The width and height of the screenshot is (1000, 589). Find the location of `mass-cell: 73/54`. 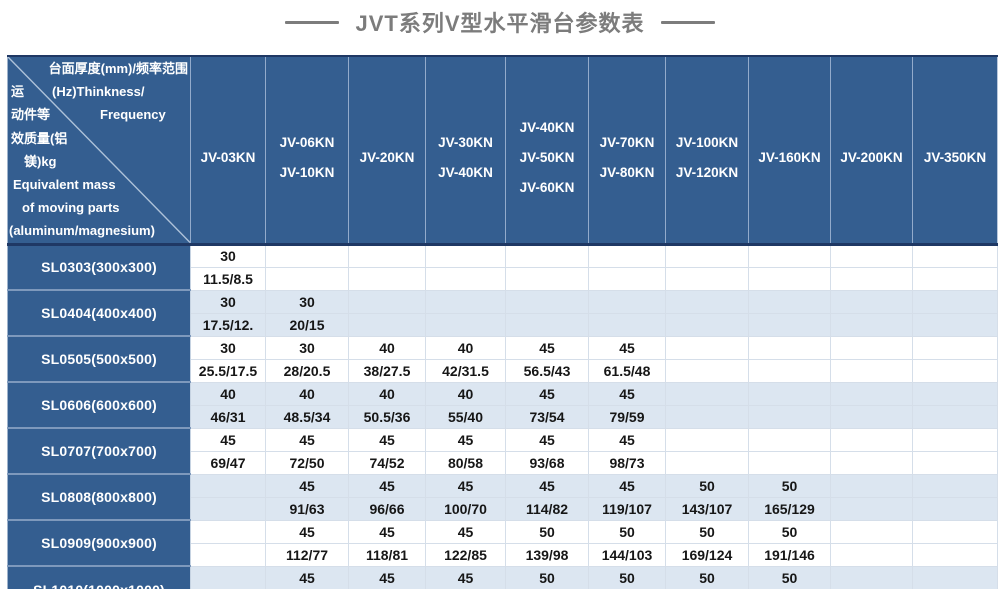

mass-cell: 73/54 is located at coordinates (547, 416).